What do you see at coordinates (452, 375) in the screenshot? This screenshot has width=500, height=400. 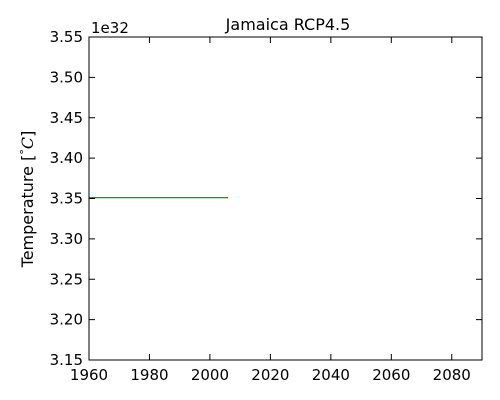 I see `x-tick-label: 2080` at bounding box center [452, 375].